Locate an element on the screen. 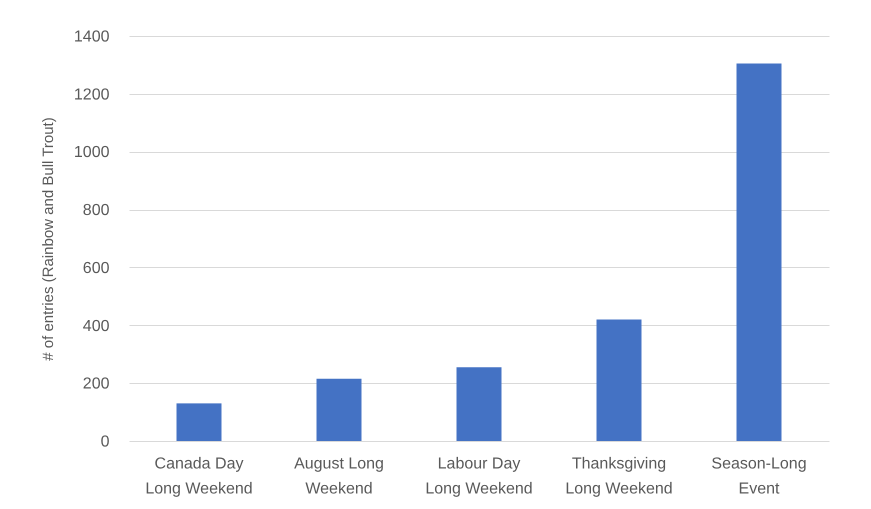  y-tick-label: 1400 is located at coordinates (92, 37).